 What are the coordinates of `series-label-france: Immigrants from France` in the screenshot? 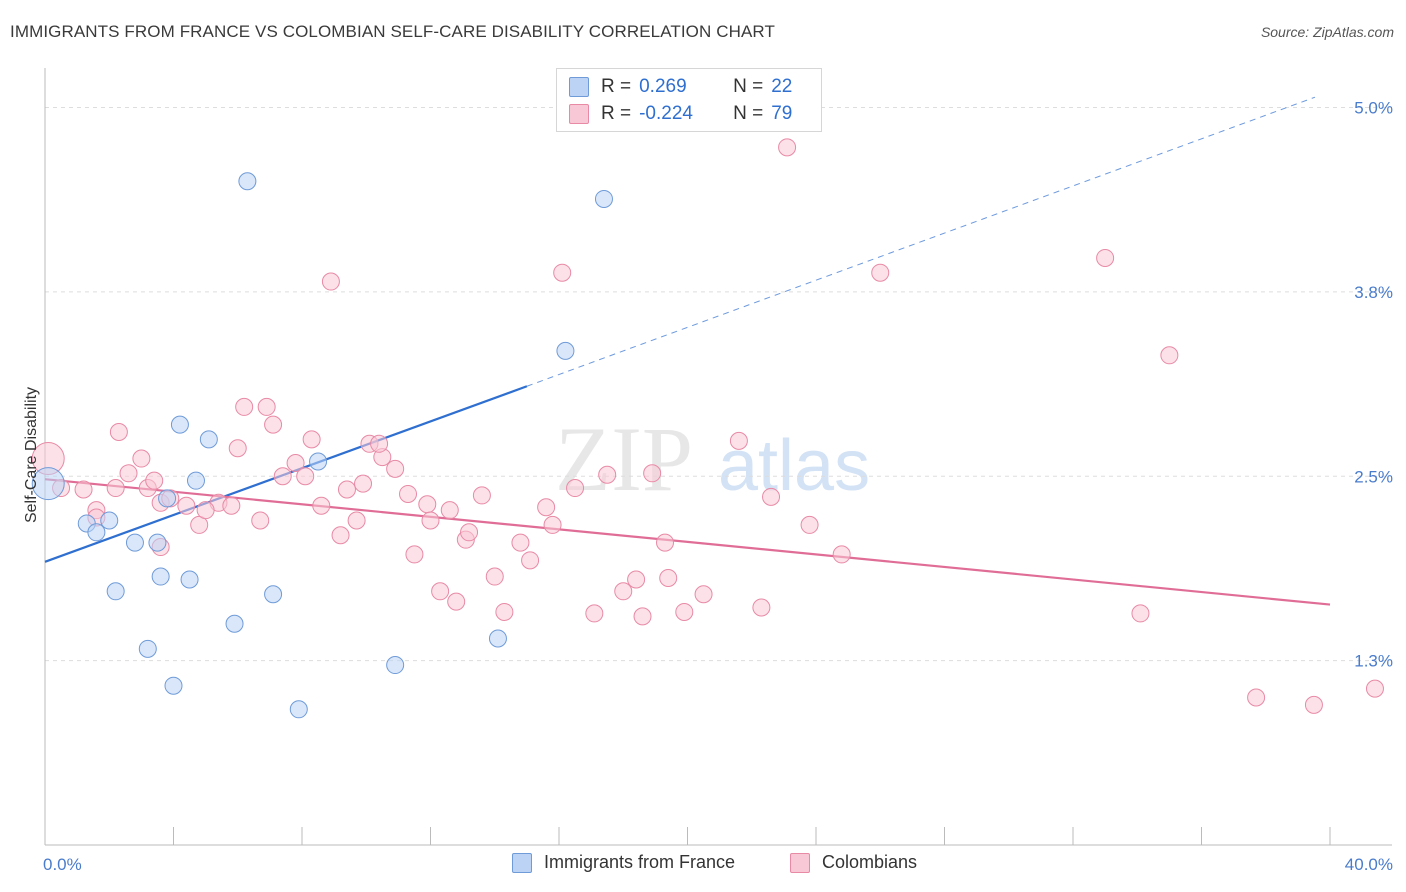 It's located at (640, 862).